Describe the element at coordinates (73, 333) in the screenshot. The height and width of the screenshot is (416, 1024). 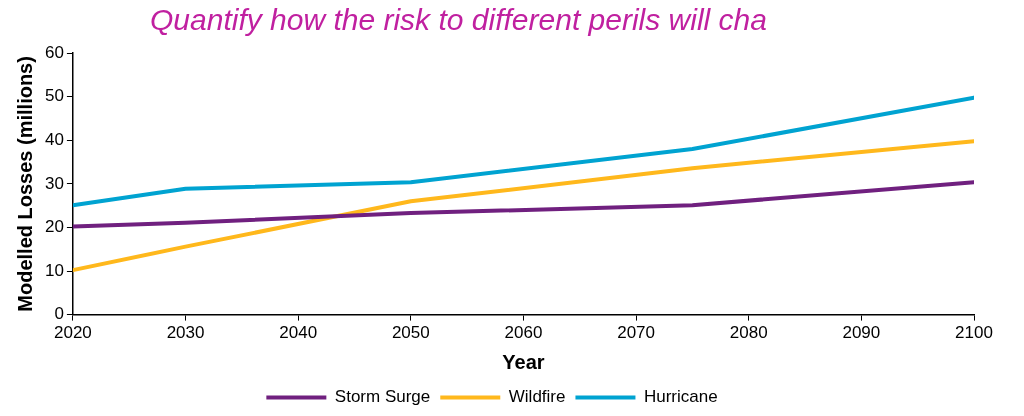
I see `x-tick-label: 2020` at that location.